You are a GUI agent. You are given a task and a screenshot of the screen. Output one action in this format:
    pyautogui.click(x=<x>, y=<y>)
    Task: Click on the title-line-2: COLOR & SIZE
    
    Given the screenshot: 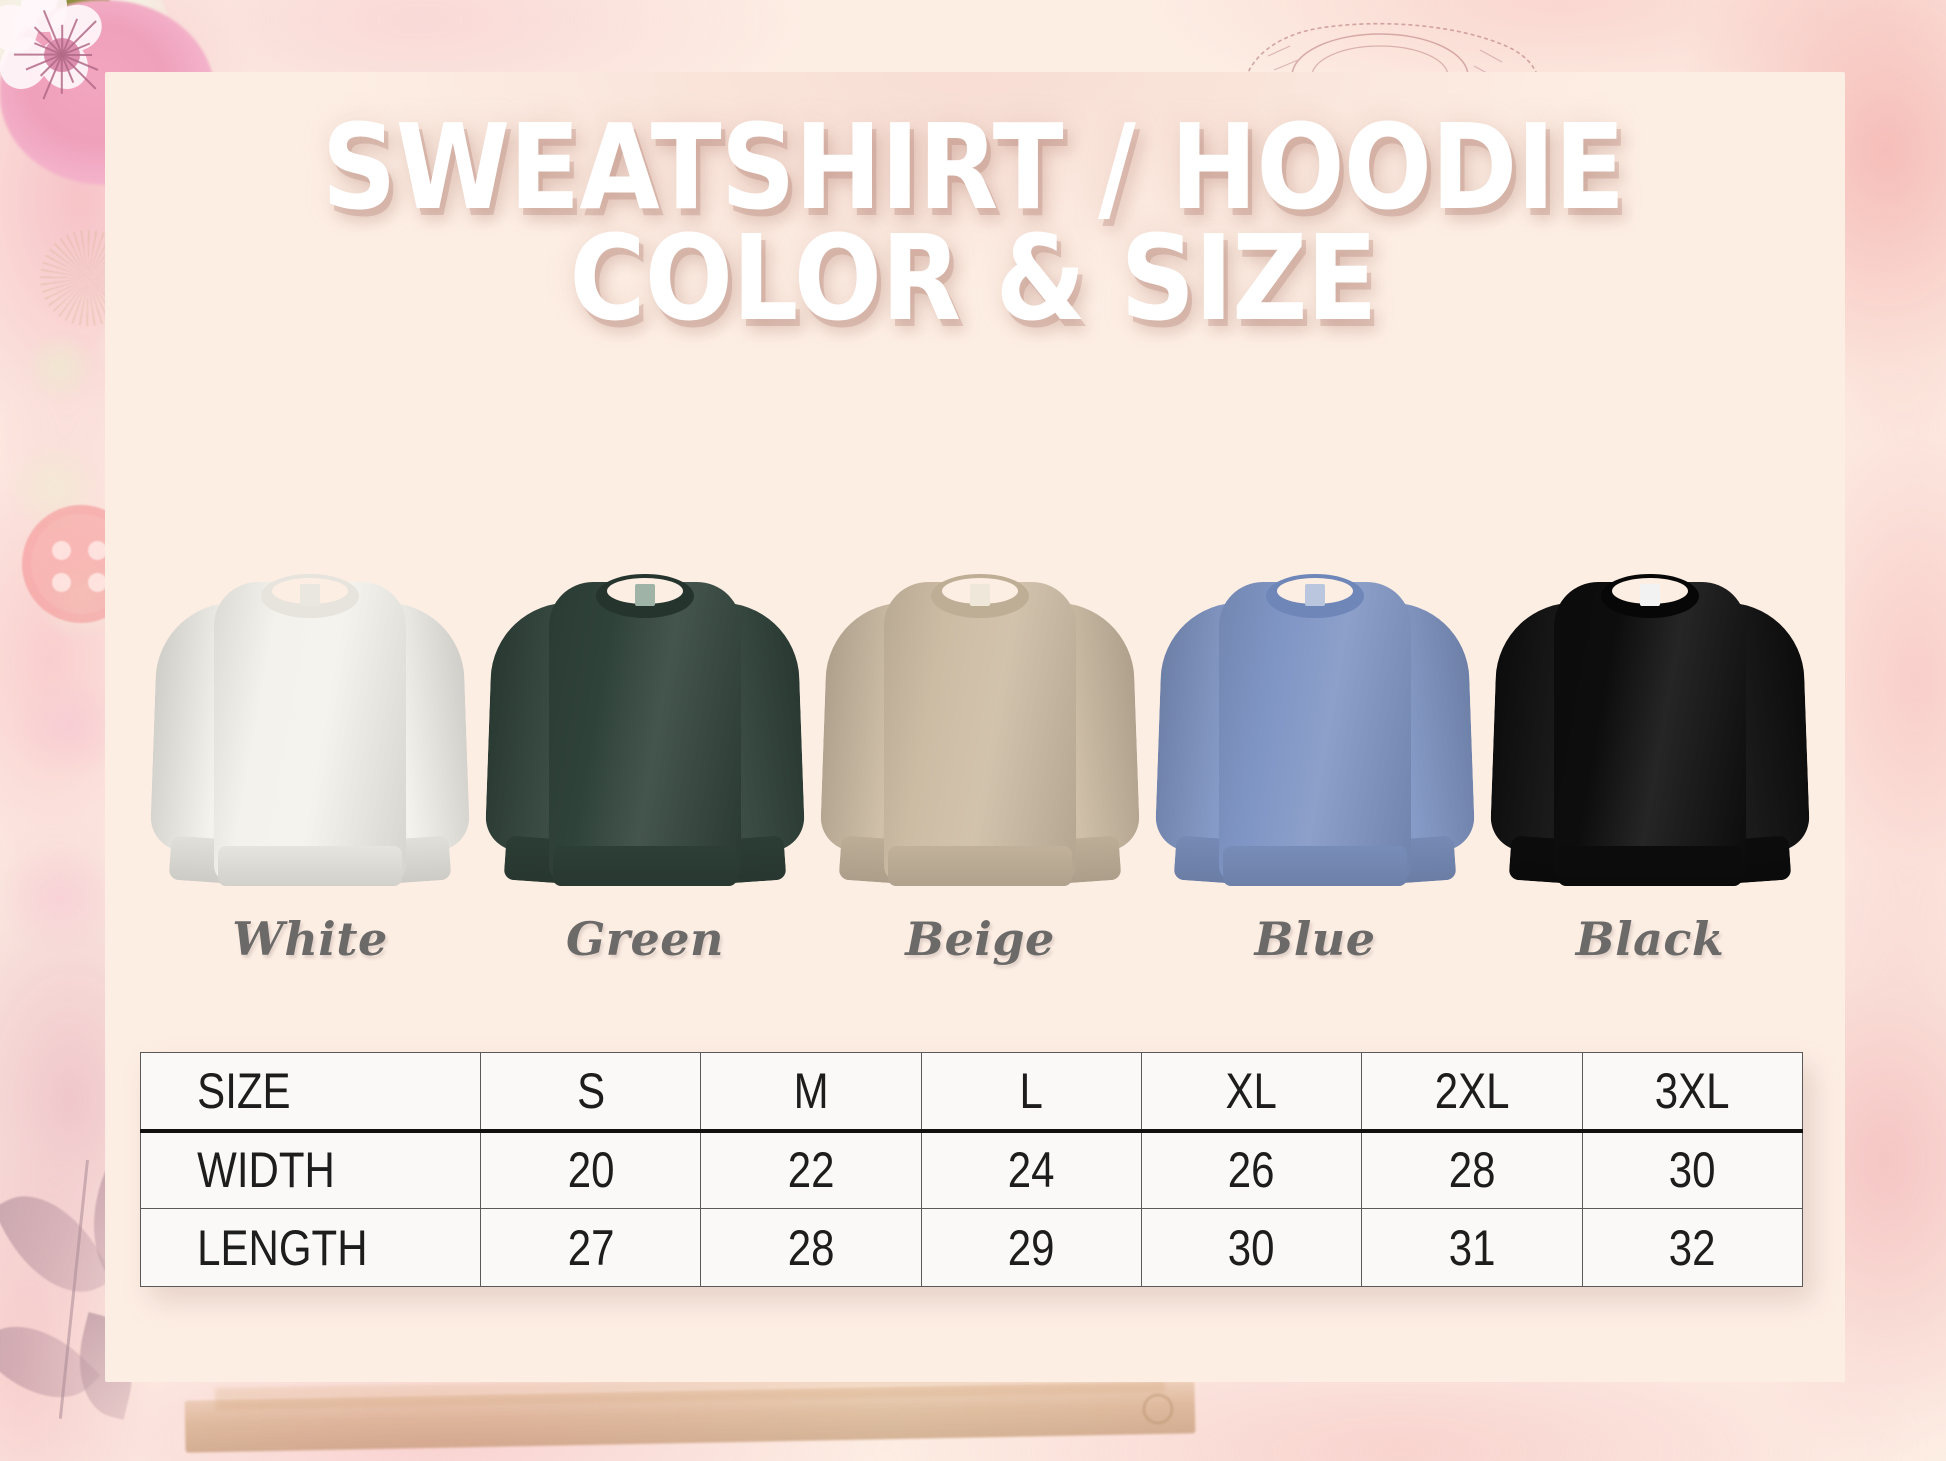 What is the action you would take?
    pyautogui.click(x=973, y=277)
    